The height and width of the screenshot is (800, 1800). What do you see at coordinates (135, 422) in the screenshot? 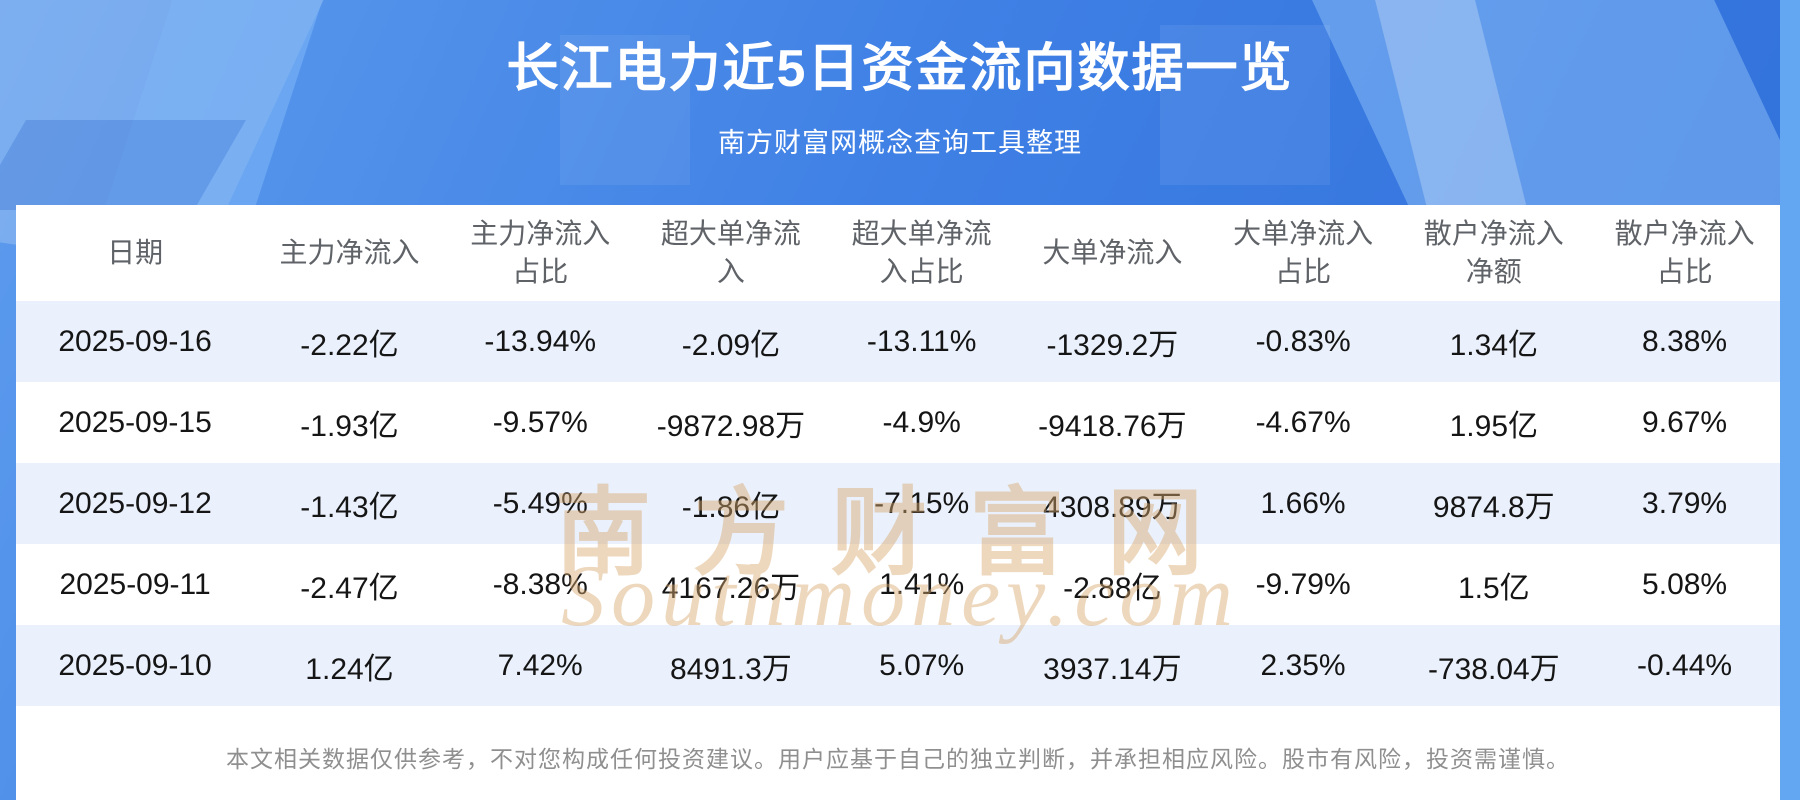
I see `table-cell-date: 2025-09-15` at bounding box center [135, 422].